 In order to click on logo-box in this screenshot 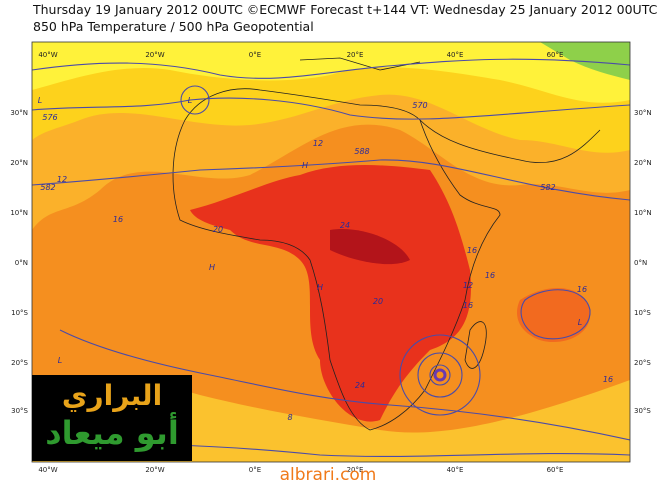, I will do `click(112, 418)`.